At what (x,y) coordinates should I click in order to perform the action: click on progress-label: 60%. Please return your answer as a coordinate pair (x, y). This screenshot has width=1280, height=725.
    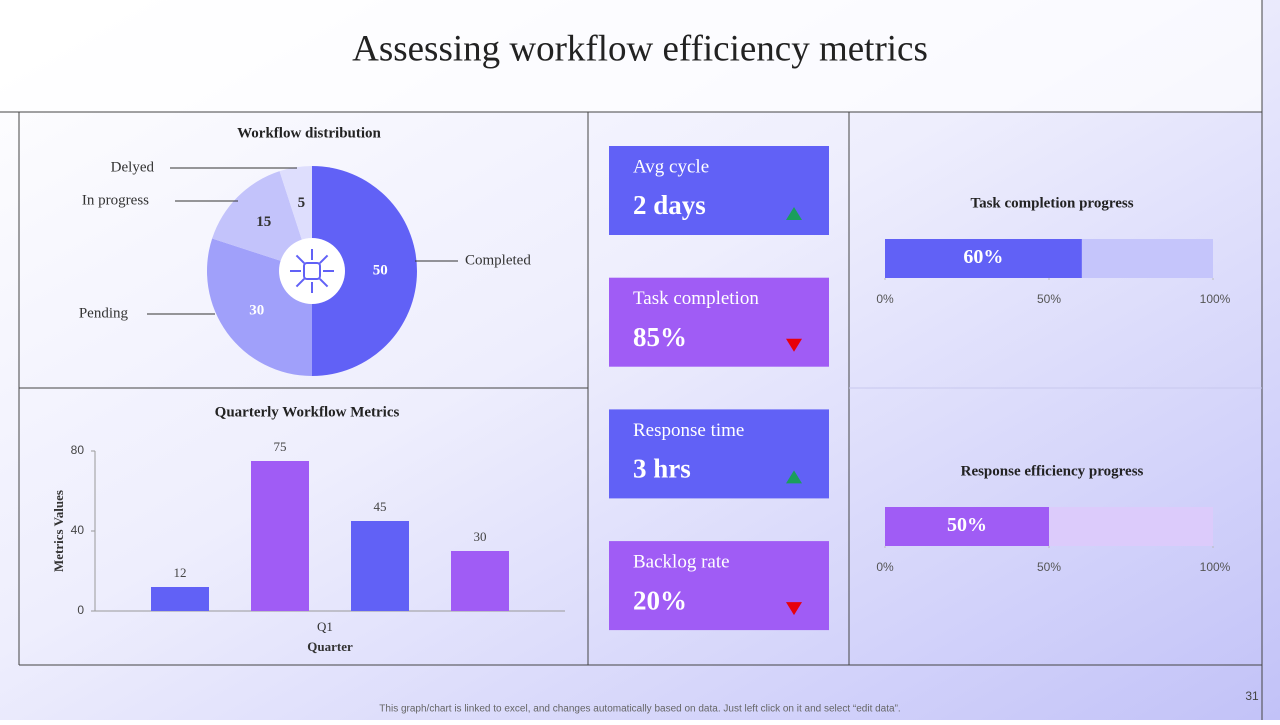
    Looking at the image, I should click on (983, 257).